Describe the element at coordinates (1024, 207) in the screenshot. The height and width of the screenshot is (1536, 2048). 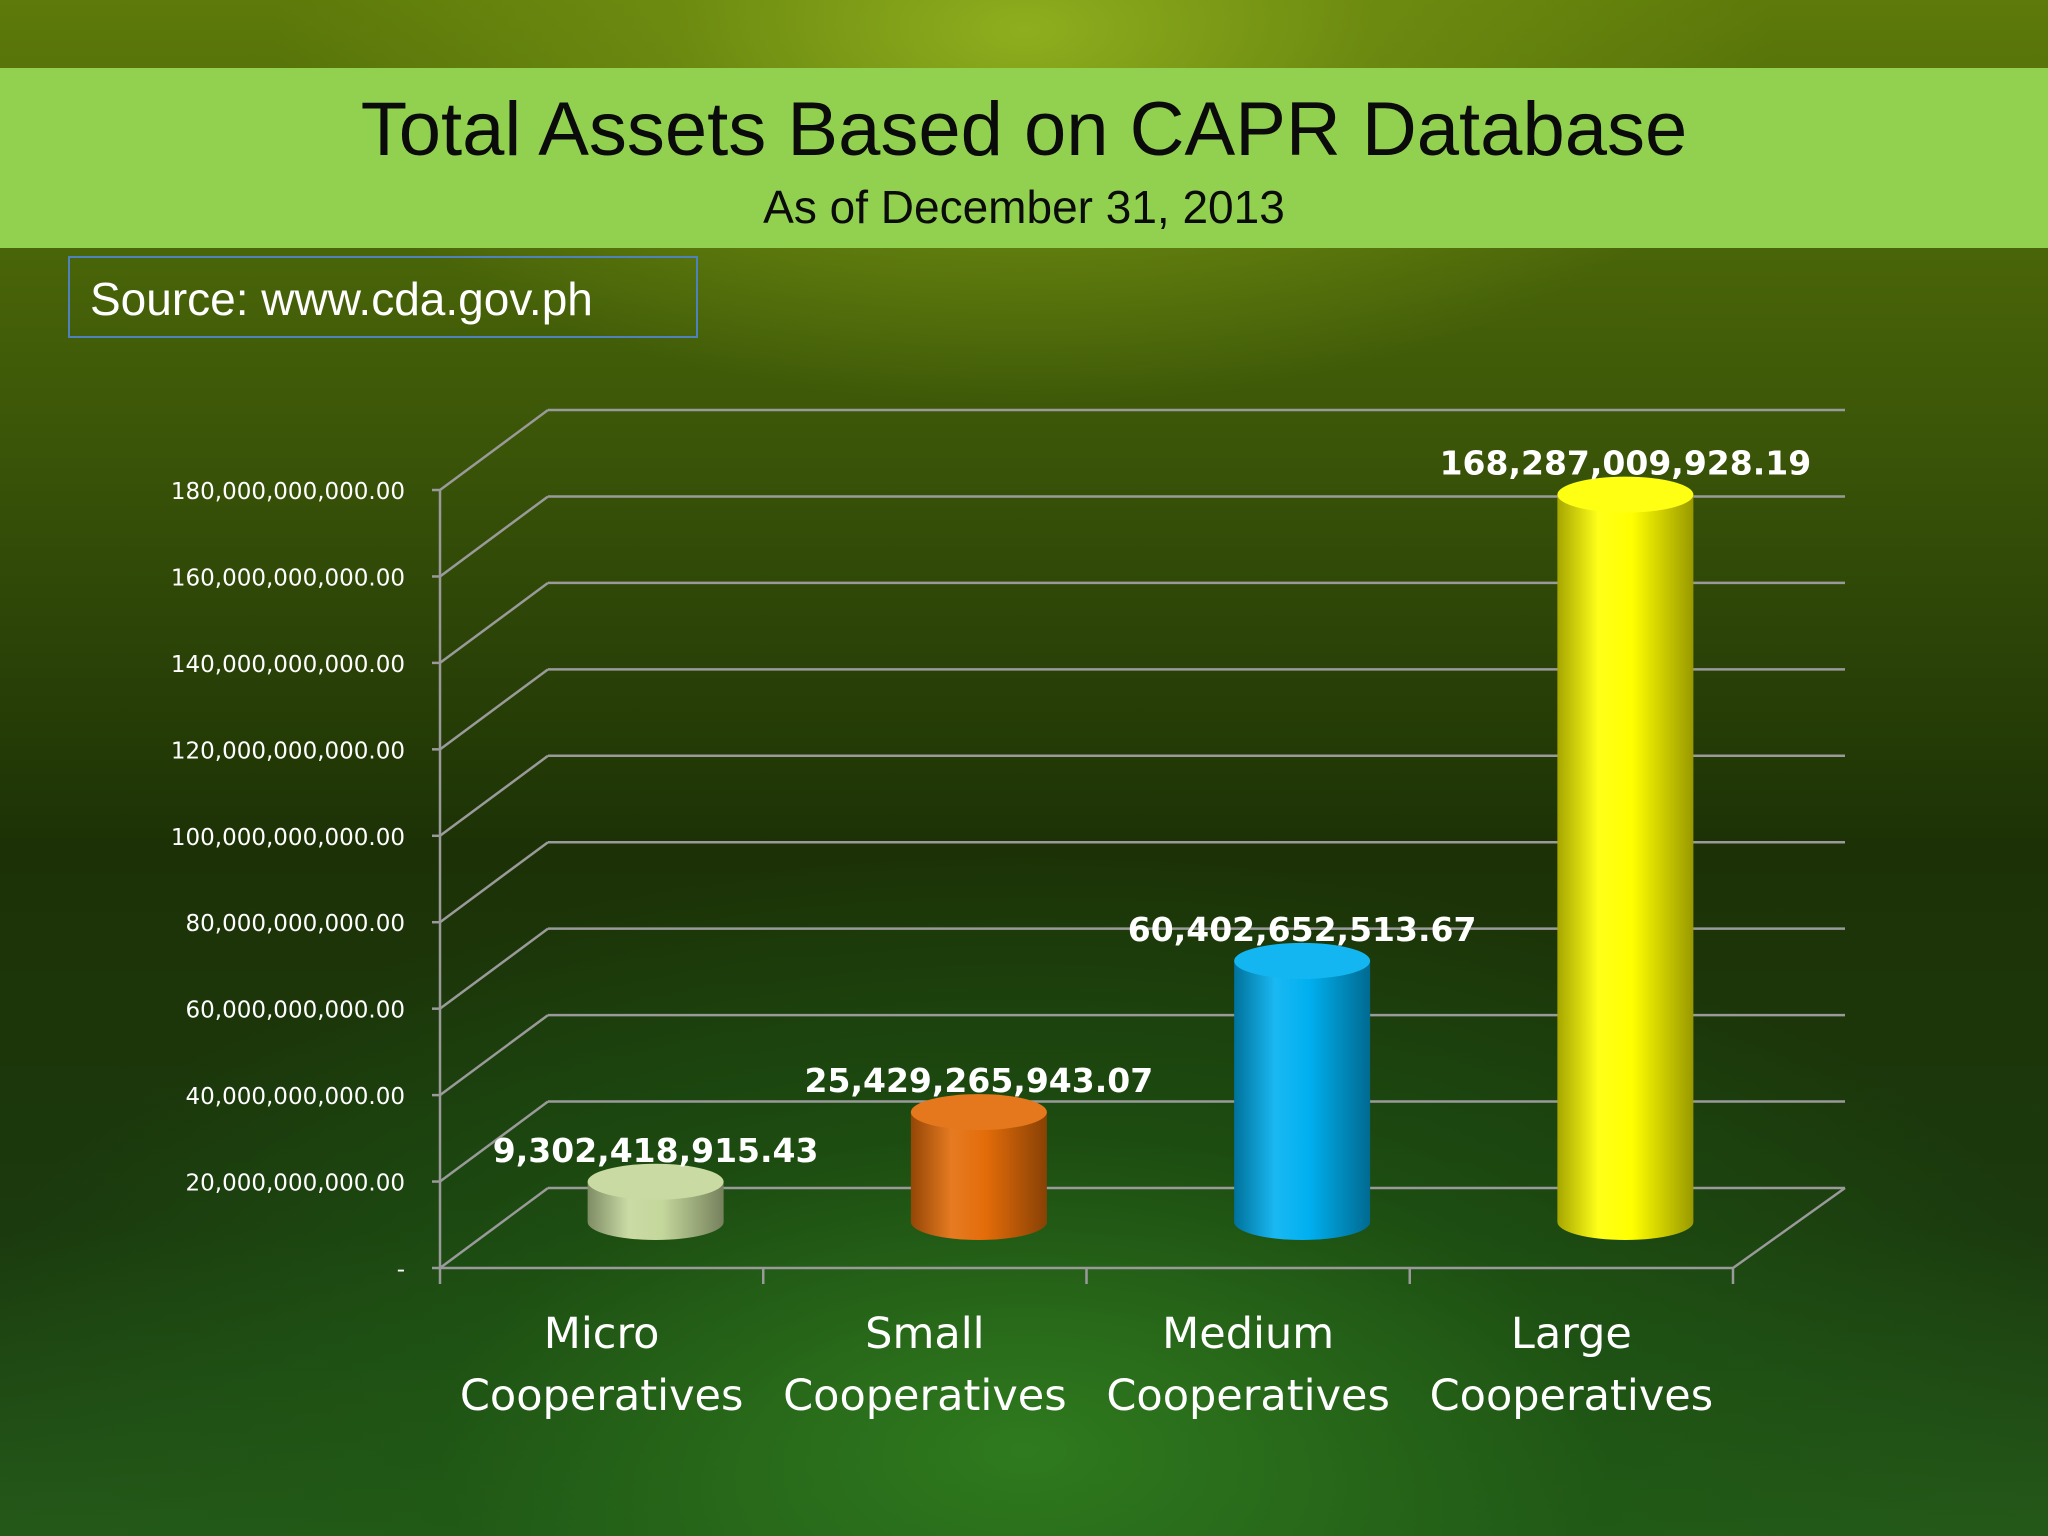
I see `chart-subtitle: As of December 31, 2013` at that location.